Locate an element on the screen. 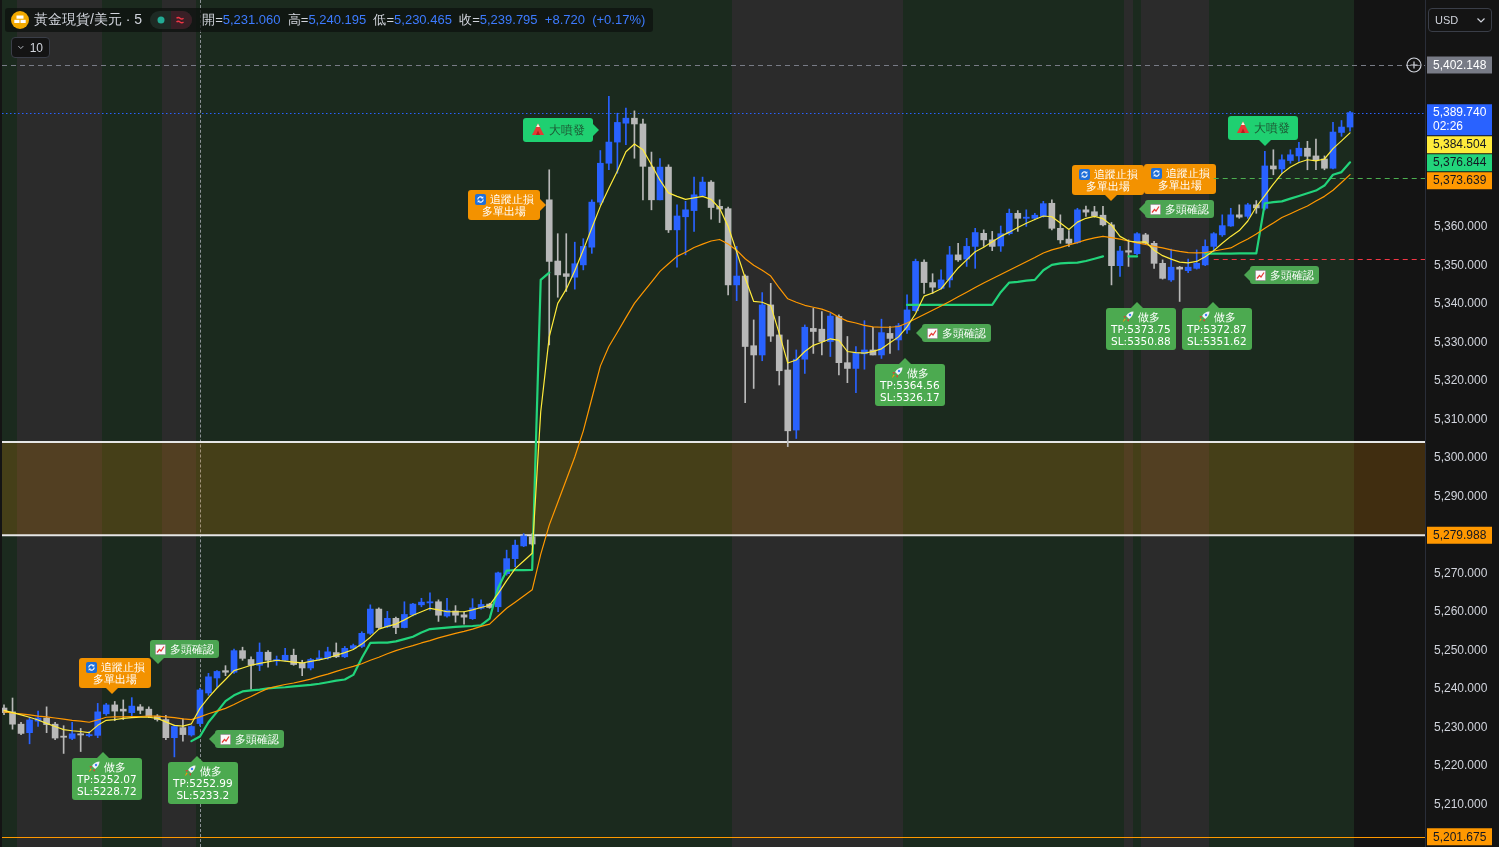 The width and height of the screenshot is (1499, 847). toggle-button: 10 is located at coordinates (30, 47).